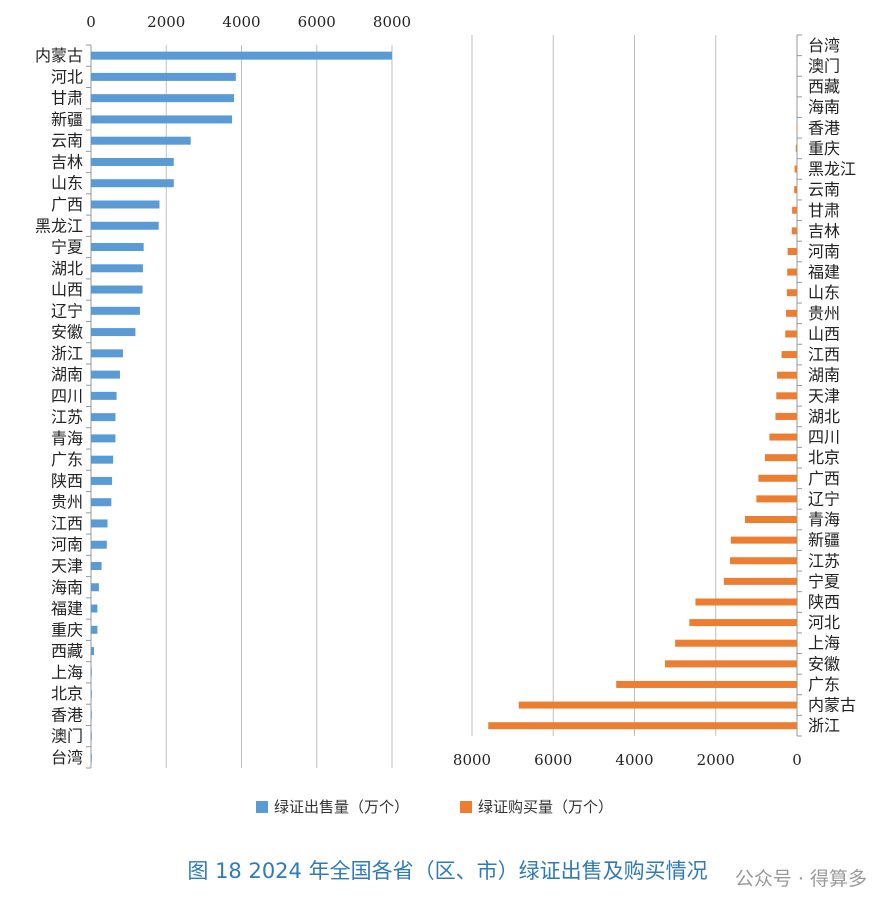  I want to click on category-label: 江苏, so click(824, 560).